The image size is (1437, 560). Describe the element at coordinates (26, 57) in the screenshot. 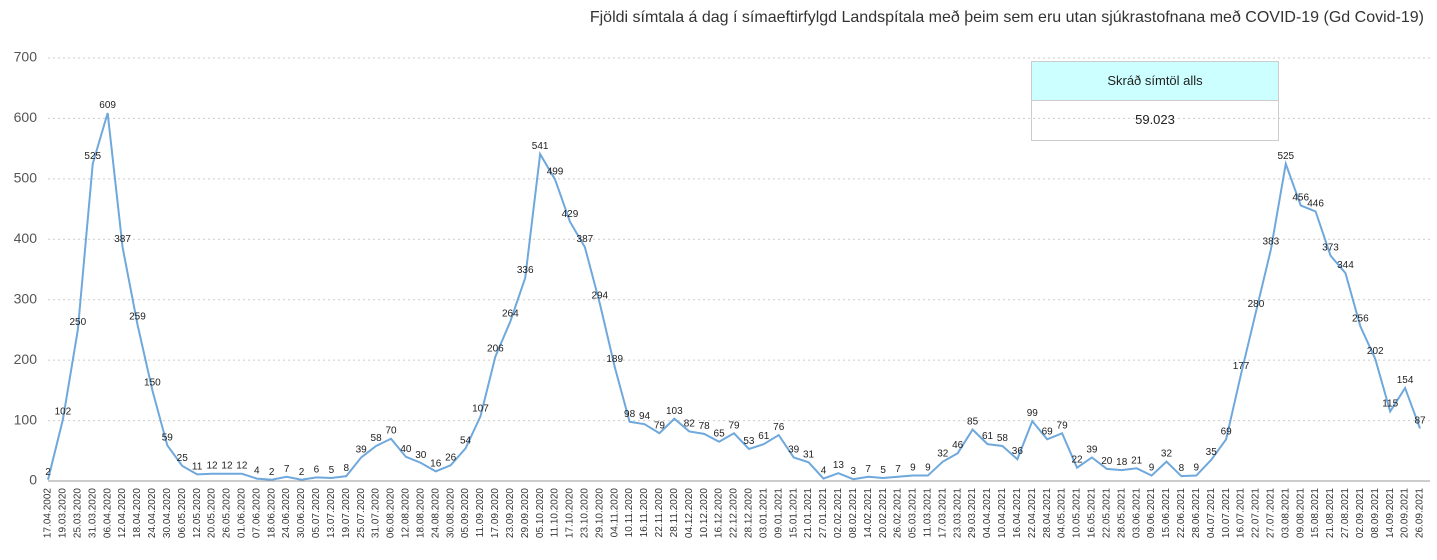

I see `y-tick-label: 700` at that location.